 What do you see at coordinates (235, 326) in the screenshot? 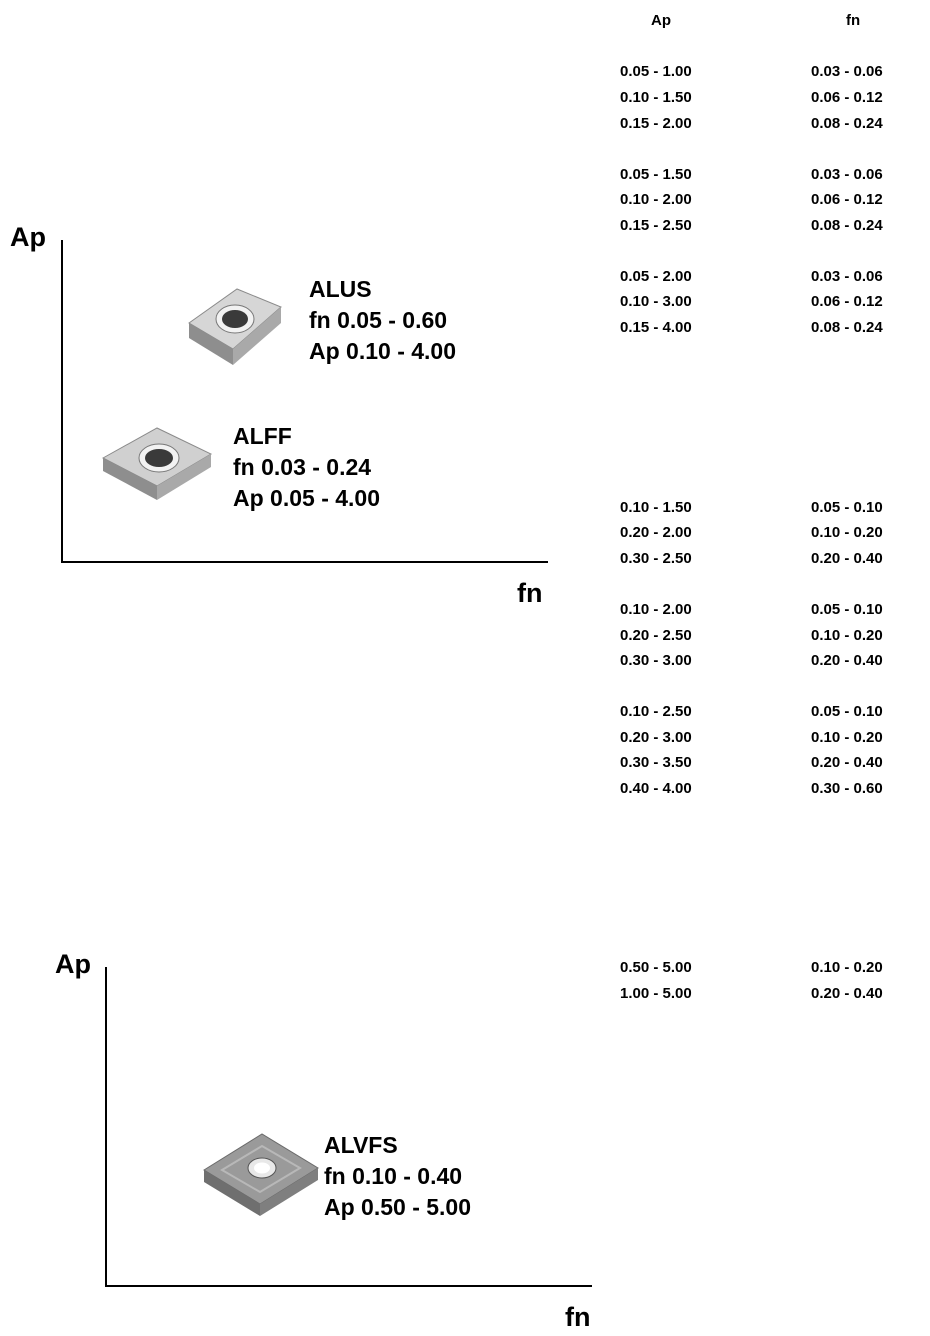
I see `alus-insert-image` at bounding box center [235, 326].